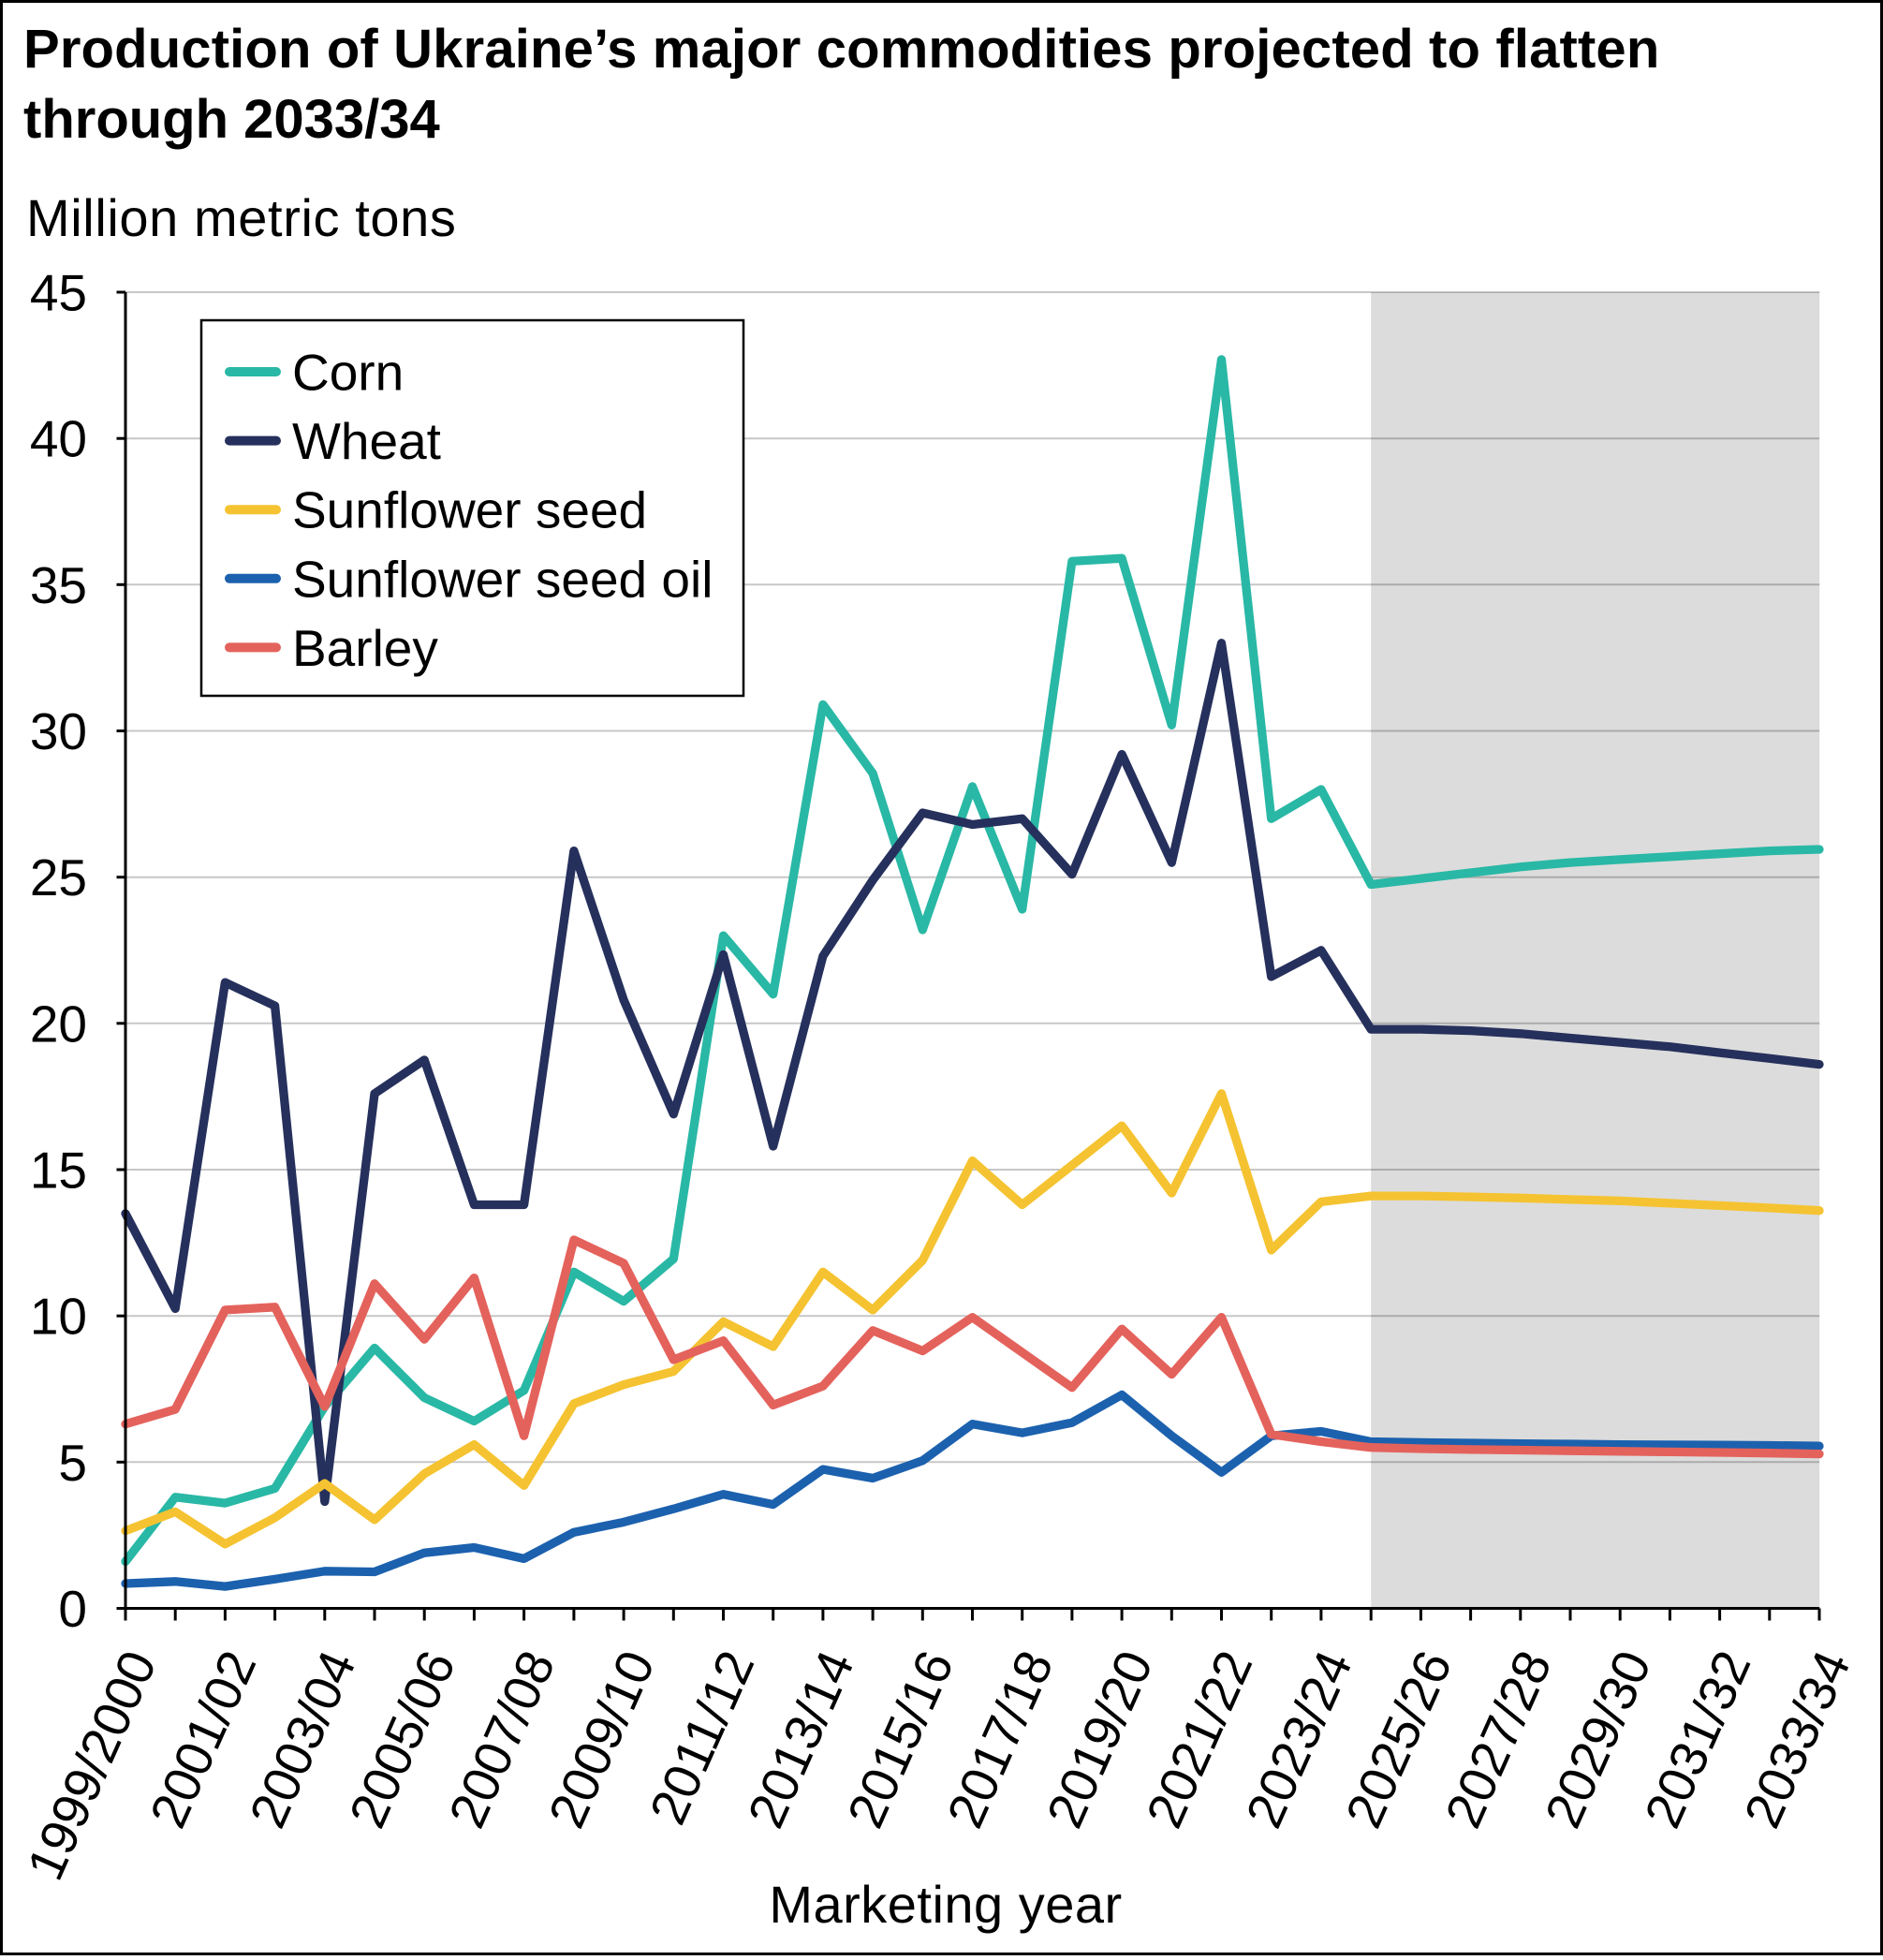 The width and height of the screenshot is (1883, 1960). Describe the element at coordinates (59, 585) in the screenshot. I see `svg-text: 35` at that location.